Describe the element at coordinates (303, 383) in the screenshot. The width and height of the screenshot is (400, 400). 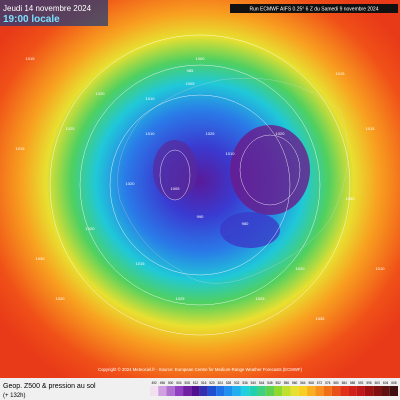
I see `scale-label: 564` at that location.